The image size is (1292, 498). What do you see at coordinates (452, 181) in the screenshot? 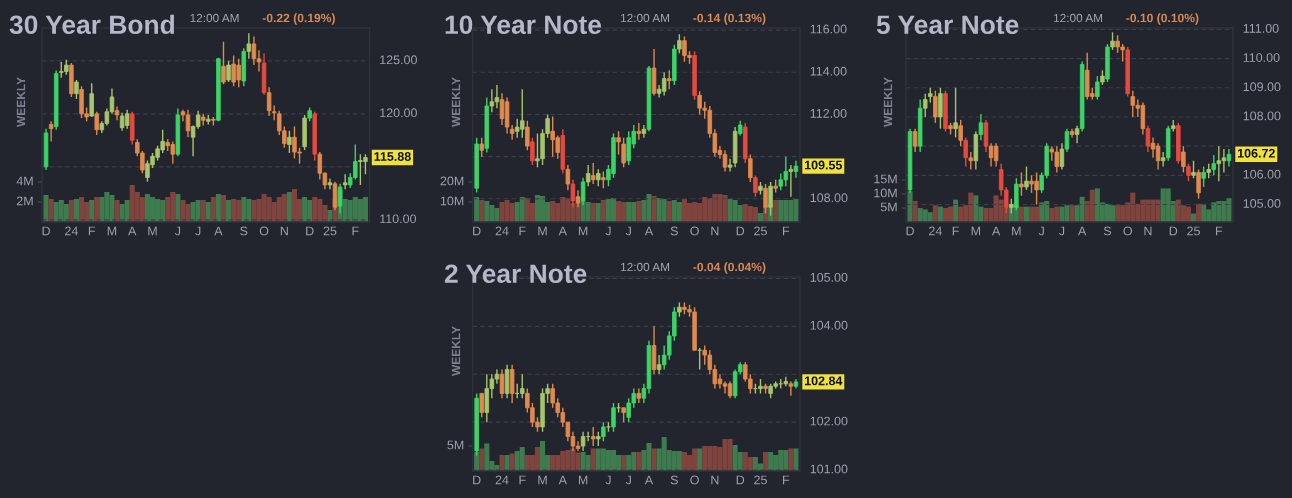
I see `y2-tick-label: 20M` at bounding box center [452, 181].